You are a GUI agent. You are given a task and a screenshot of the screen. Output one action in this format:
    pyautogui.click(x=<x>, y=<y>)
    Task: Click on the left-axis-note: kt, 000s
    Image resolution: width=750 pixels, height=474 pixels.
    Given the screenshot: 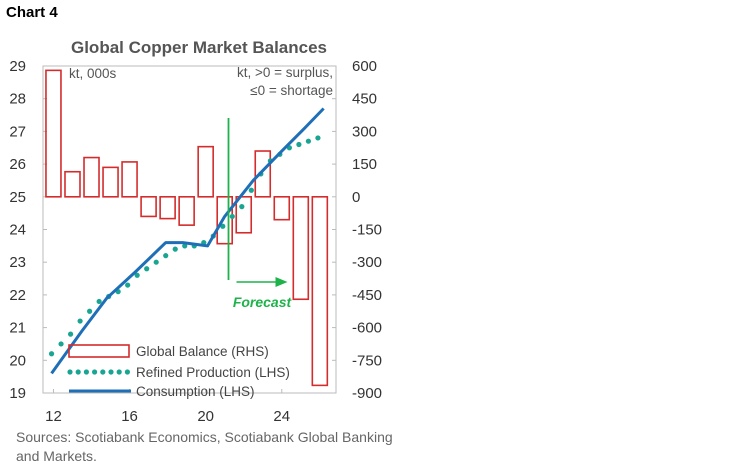 What is the action you would take?
    pyautogui.click(x=93, y=73)
    